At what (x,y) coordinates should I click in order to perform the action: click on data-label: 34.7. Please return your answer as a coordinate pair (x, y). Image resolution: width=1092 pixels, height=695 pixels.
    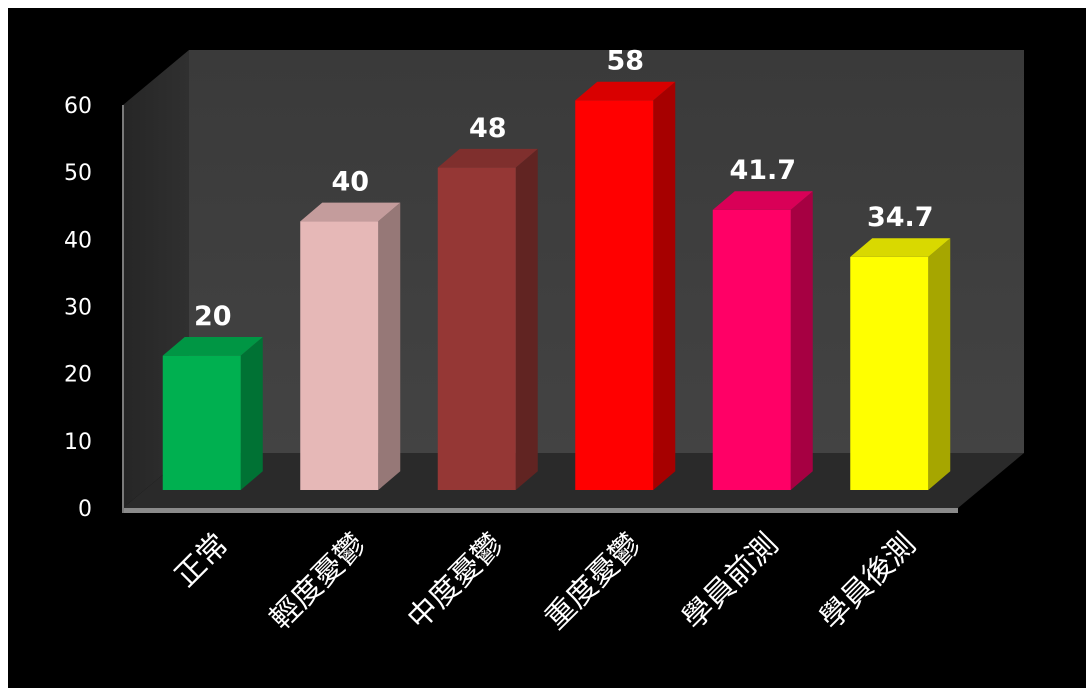
    Looking at the image, I should click on (900, 217).